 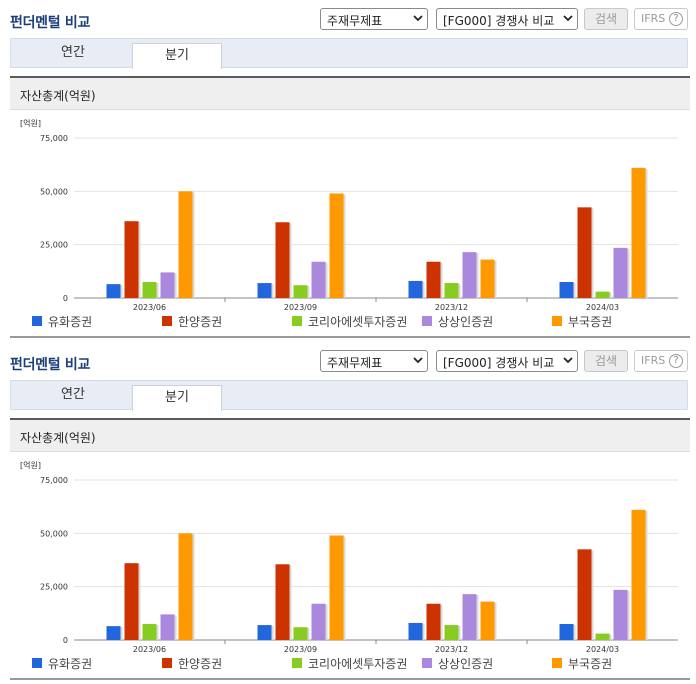 What do you see at coordinates (54, 587) in the screenshot?
I see `y-tick-label: 25,000` at bounding box center [54, 587].